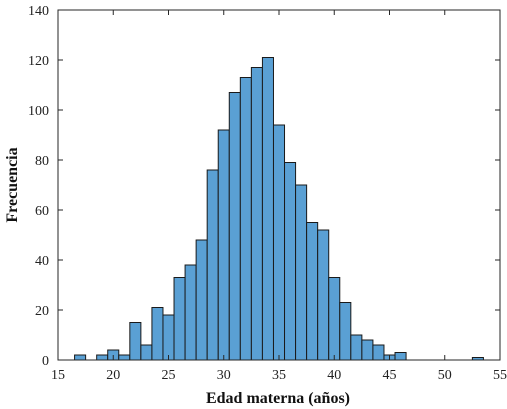 The image size is (507, 409). What do you see at coordinates (45, 361) in the screenshot?
I see `y-tick-label-0: 0` at bounding box center [45, 361].